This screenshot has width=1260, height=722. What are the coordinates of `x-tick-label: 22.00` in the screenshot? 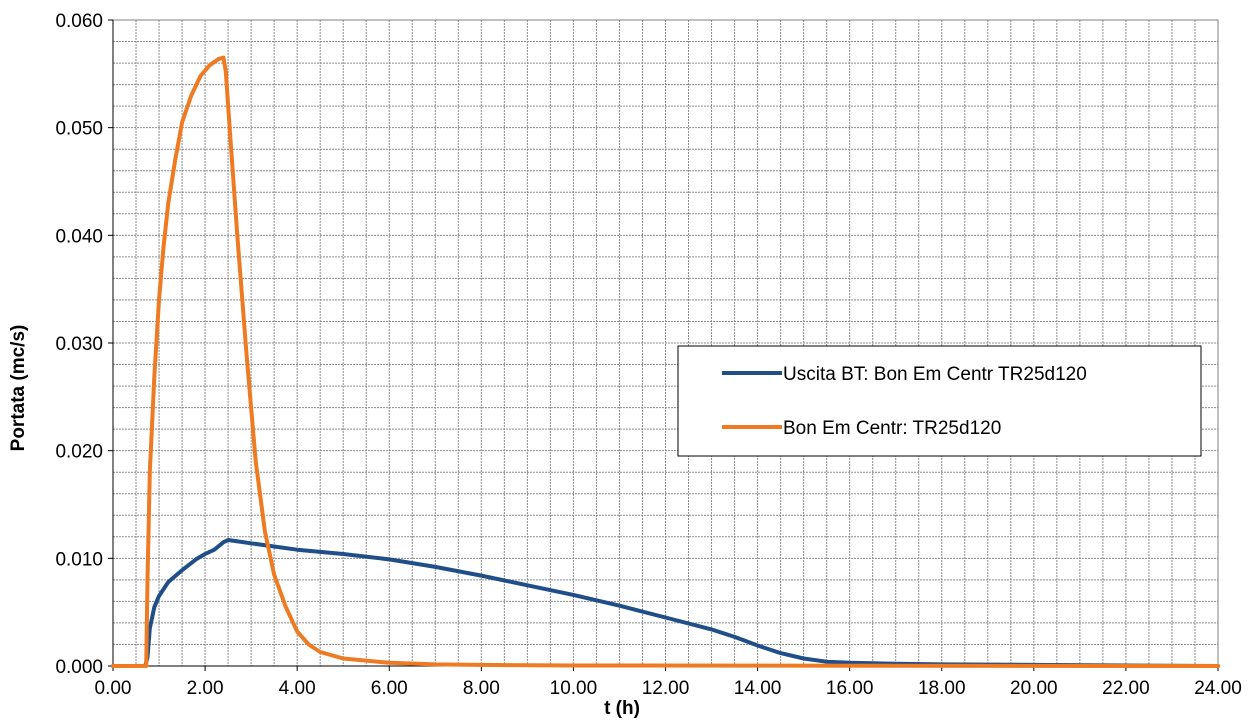 It's located at (1126, 688).